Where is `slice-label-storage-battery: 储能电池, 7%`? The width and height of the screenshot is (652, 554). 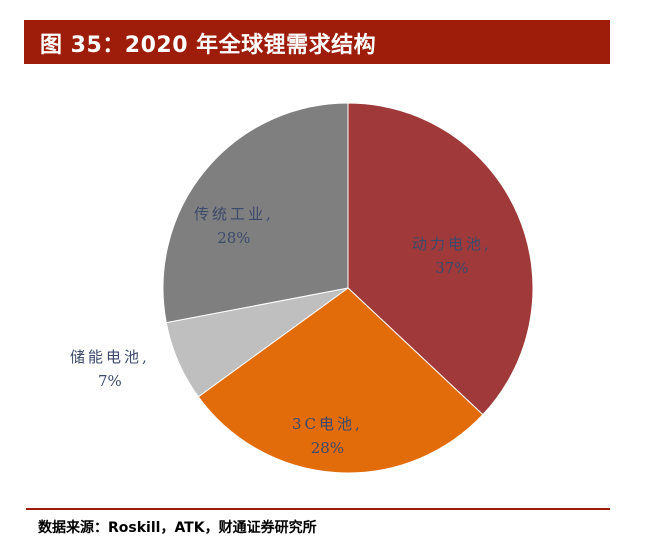 slice-label-storage-battery: 储能电池, 7% is located at coordinates (110, 369).